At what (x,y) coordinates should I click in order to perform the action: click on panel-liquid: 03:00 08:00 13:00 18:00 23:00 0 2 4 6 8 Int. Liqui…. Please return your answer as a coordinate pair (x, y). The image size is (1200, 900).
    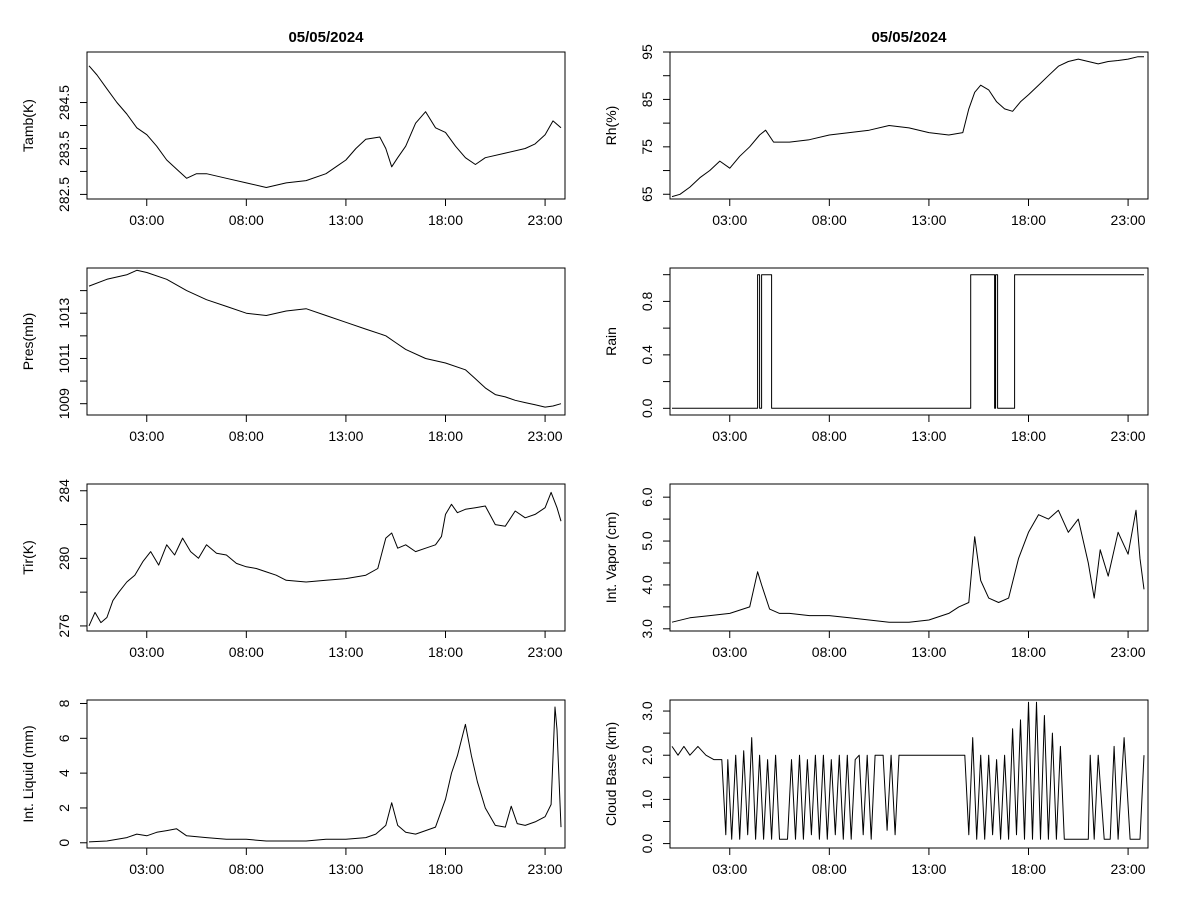
    Looking at the image, I should click on (293, 788).